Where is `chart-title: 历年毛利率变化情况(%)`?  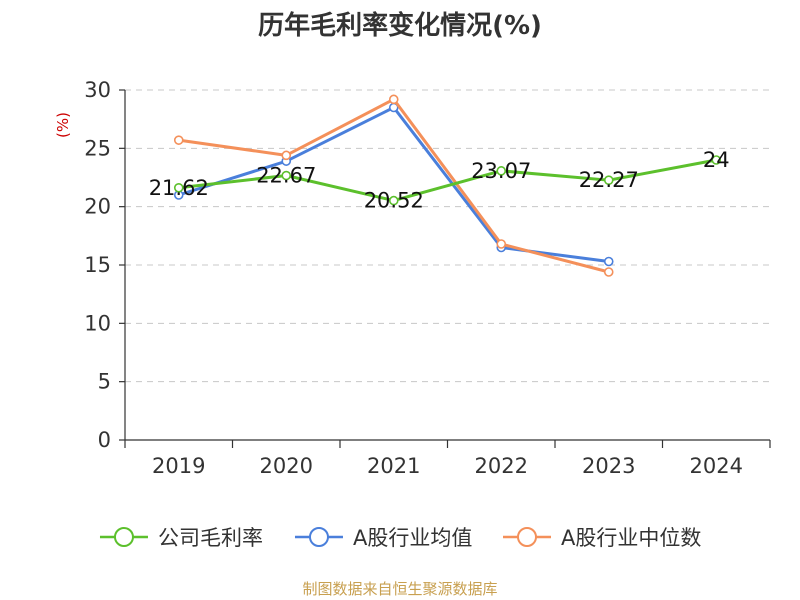 chart-title: 历年毛利率变化情况(%) is located at coordinates (400, 25).